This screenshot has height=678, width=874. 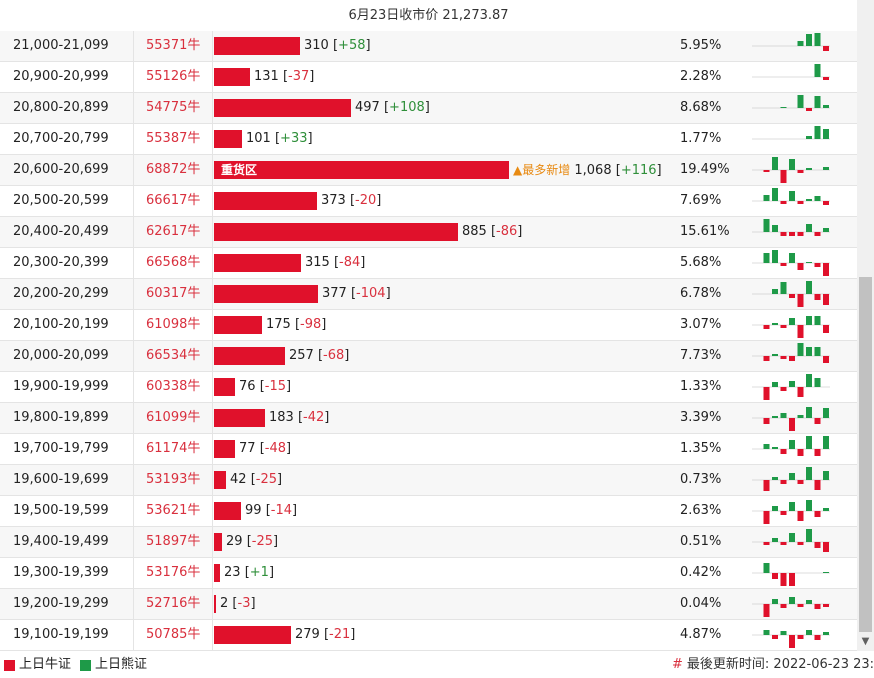 What do you see at coordinates (61, 76) in the screenshot?
I see `price-range: 20,900-20,999` at bounding box center [61, 76].